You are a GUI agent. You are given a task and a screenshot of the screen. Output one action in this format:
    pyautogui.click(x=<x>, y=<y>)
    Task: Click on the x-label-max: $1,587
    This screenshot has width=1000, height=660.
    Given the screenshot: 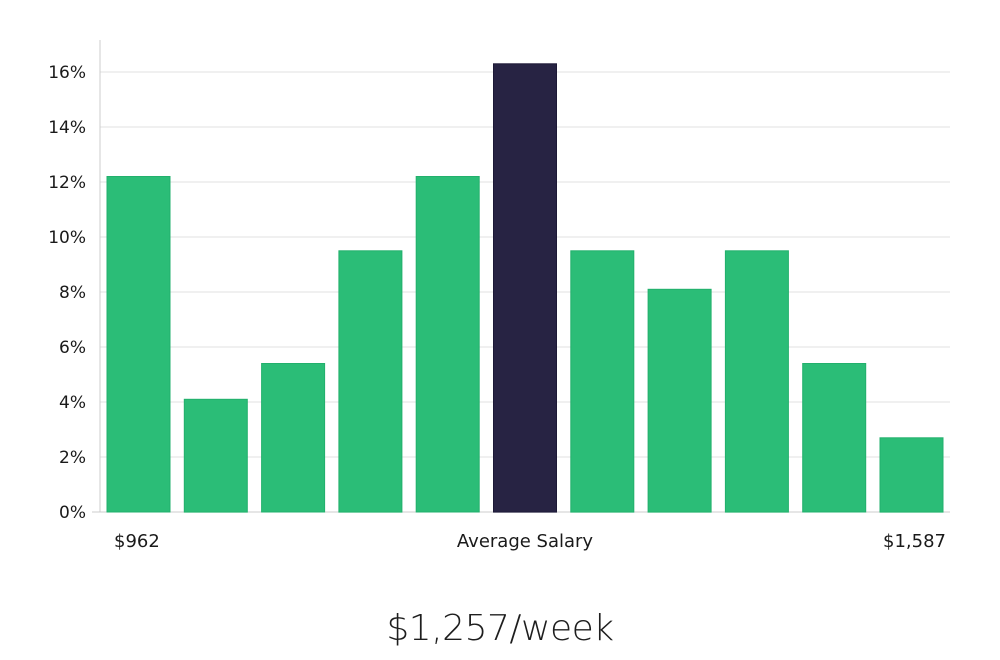 What is the action you would take?
    pyautogui.click(x=914, y=541)
    